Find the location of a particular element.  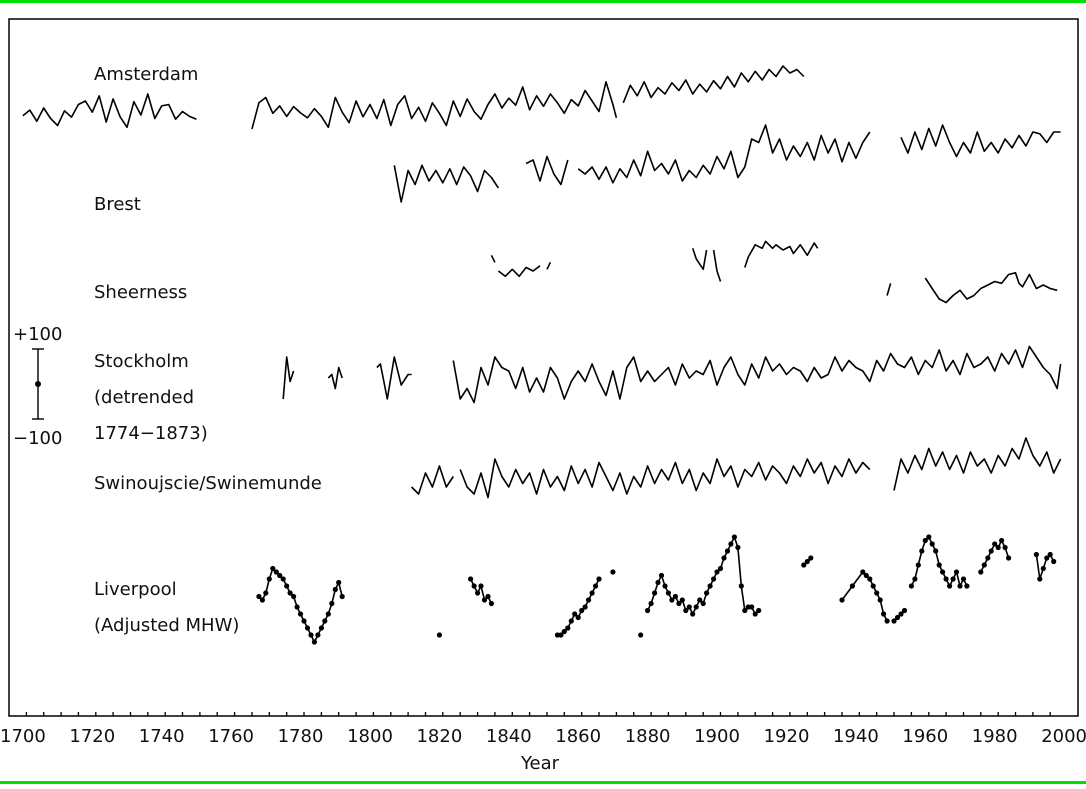

x-tick-label-1800: 1800 is located at coordinates (370, 736).